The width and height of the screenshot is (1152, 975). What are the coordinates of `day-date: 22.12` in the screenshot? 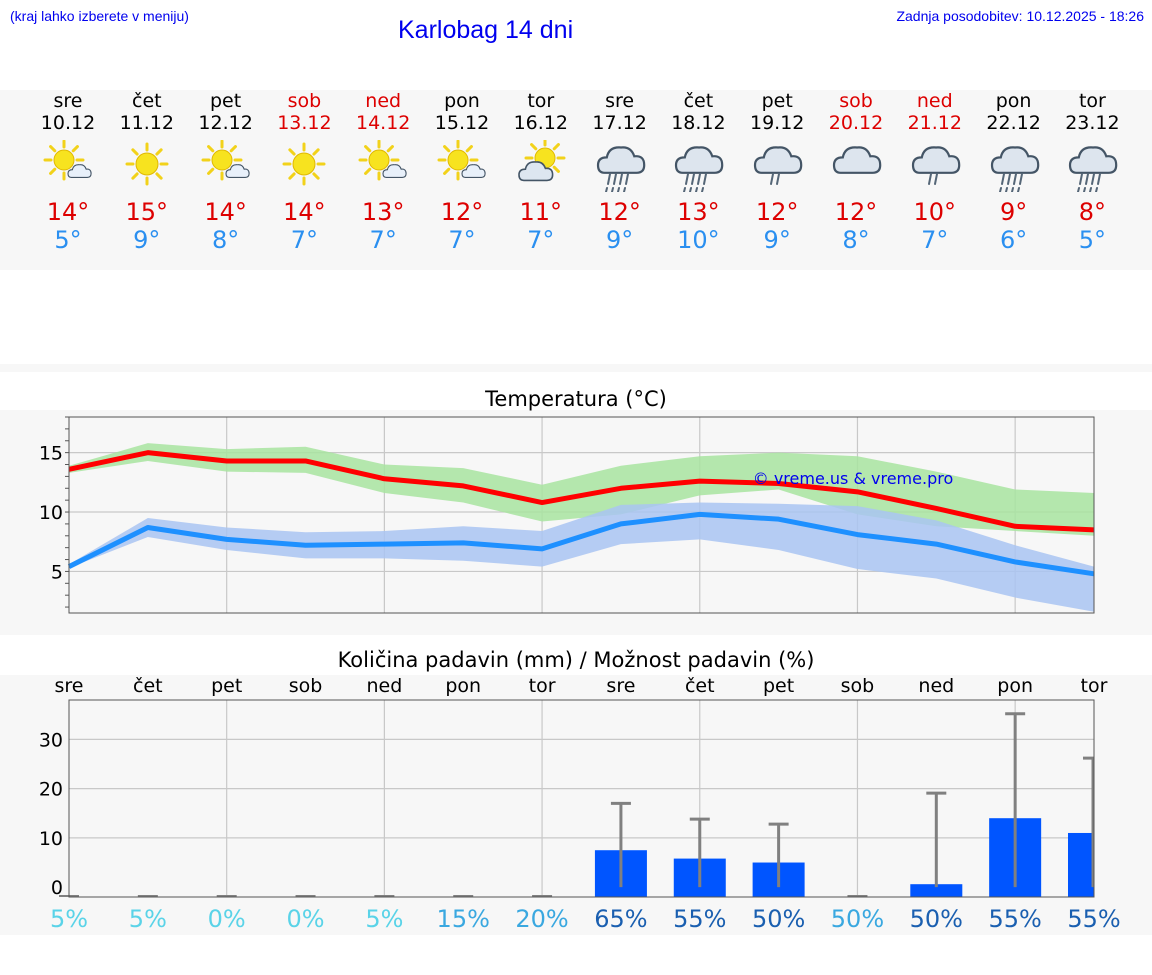 It's located at (1013, 123).